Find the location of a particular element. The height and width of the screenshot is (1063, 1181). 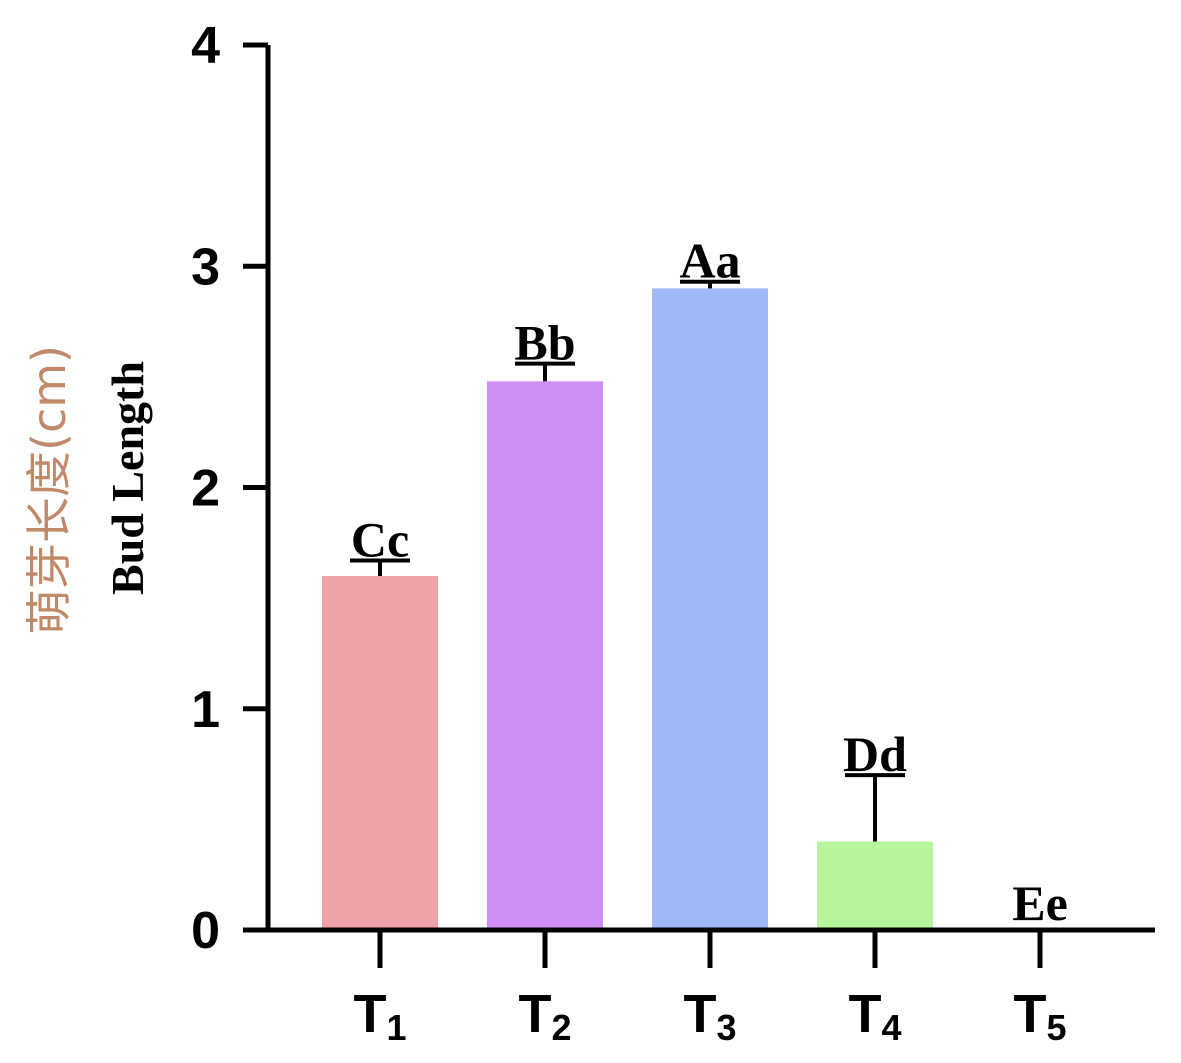

x-tick-label-3: T3 is located at coordinates (709, 1016).